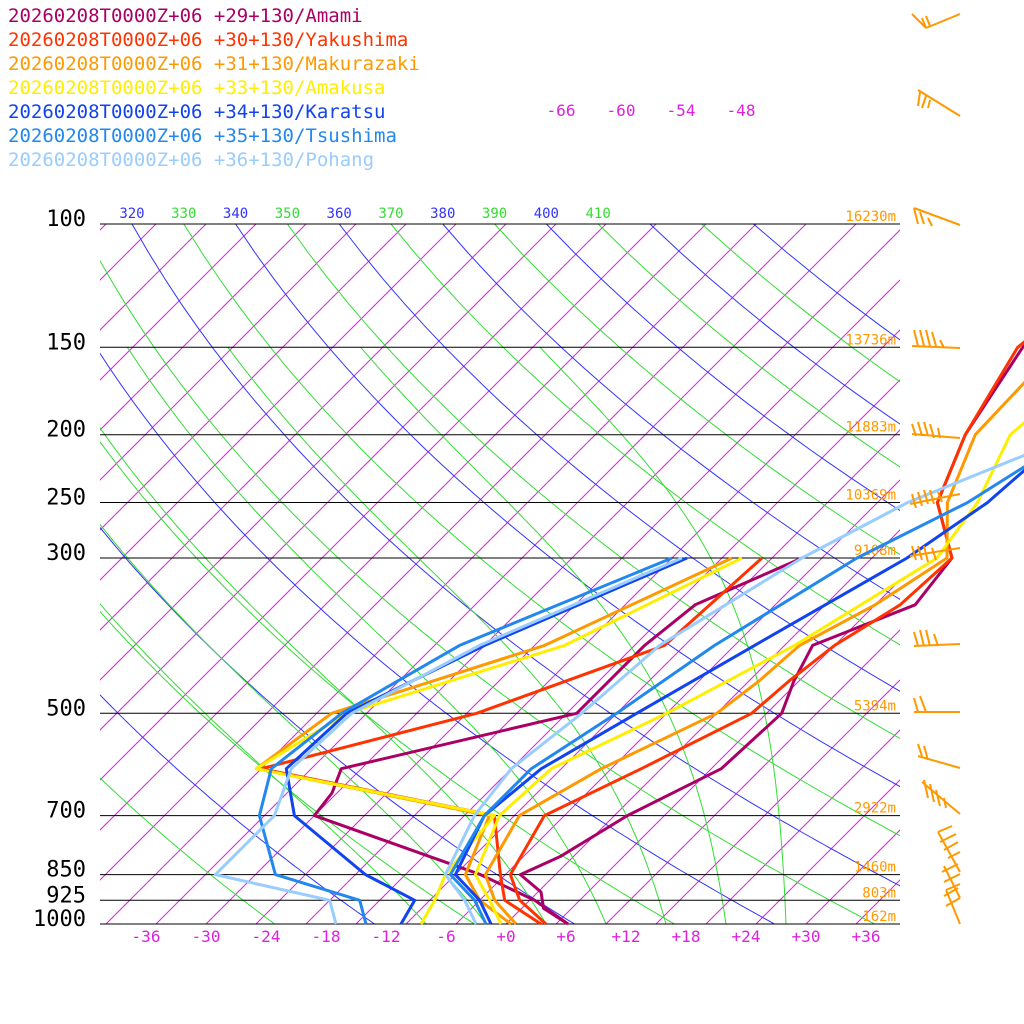  What do you see at coordinates (364, 214) in the screenshot?
I see `theta-labels: 320 330 340 350 360 370 380 390 400 410` at bounding box center [364, 214].